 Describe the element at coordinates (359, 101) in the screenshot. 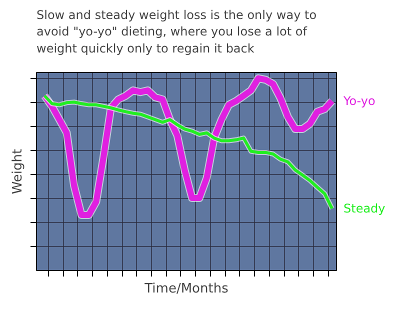

I see `series-label: Yo-yo` at that location.